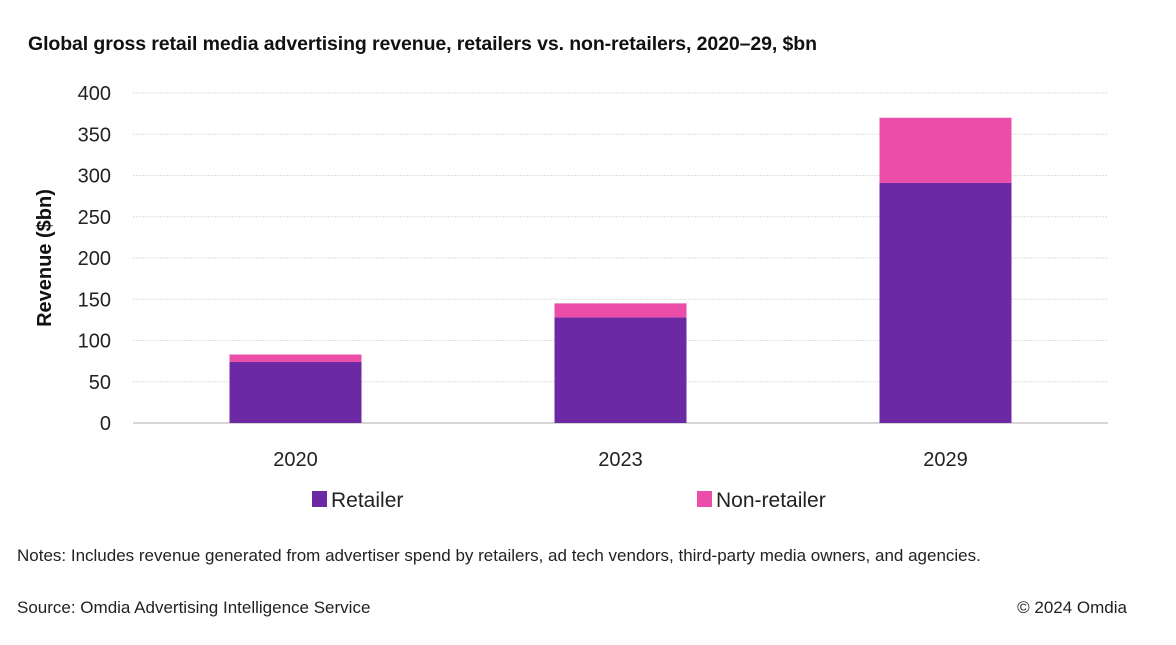 The height and width of the screenshot is (645, 1176). I want to click on bar-retailer-2020, so click(295, 392).